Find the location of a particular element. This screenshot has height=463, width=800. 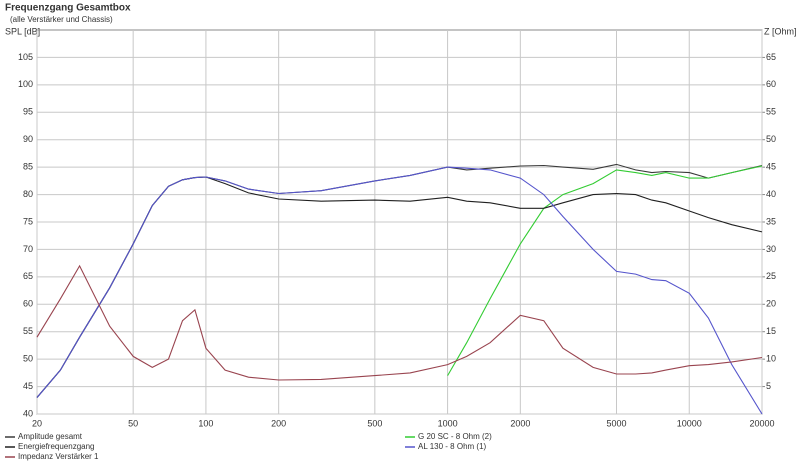

y2-tick-label: 60 is located at coordinates (771, 84).